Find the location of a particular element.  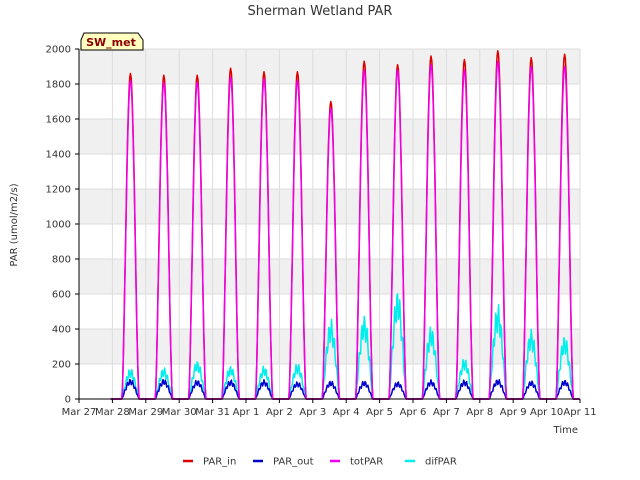

legend-item-PAR_in: PAR_in is located at coordinates (209, 462).